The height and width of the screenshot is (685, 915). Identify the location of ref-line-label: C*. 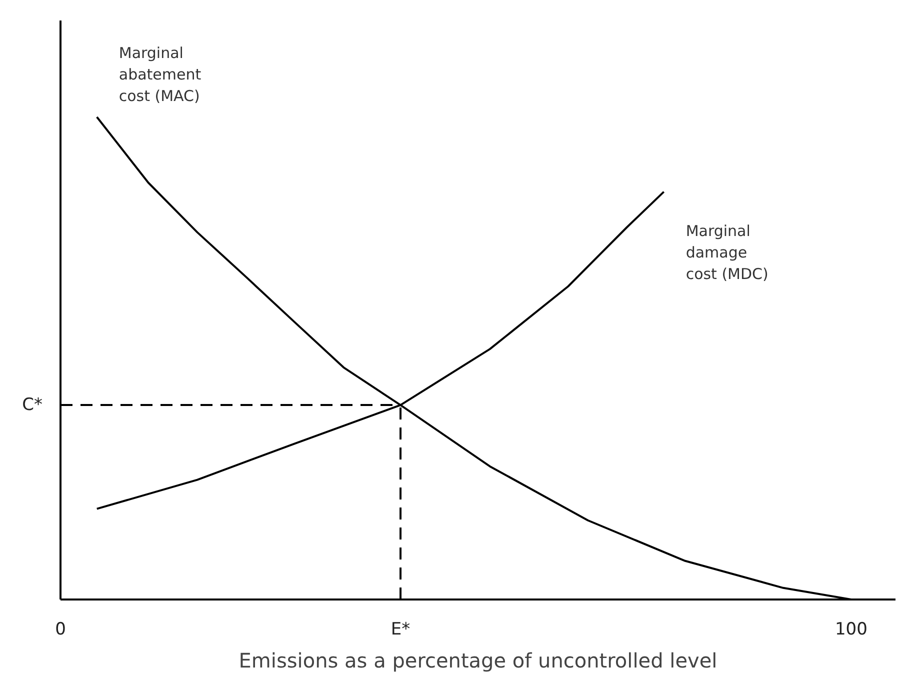
(32, 405).